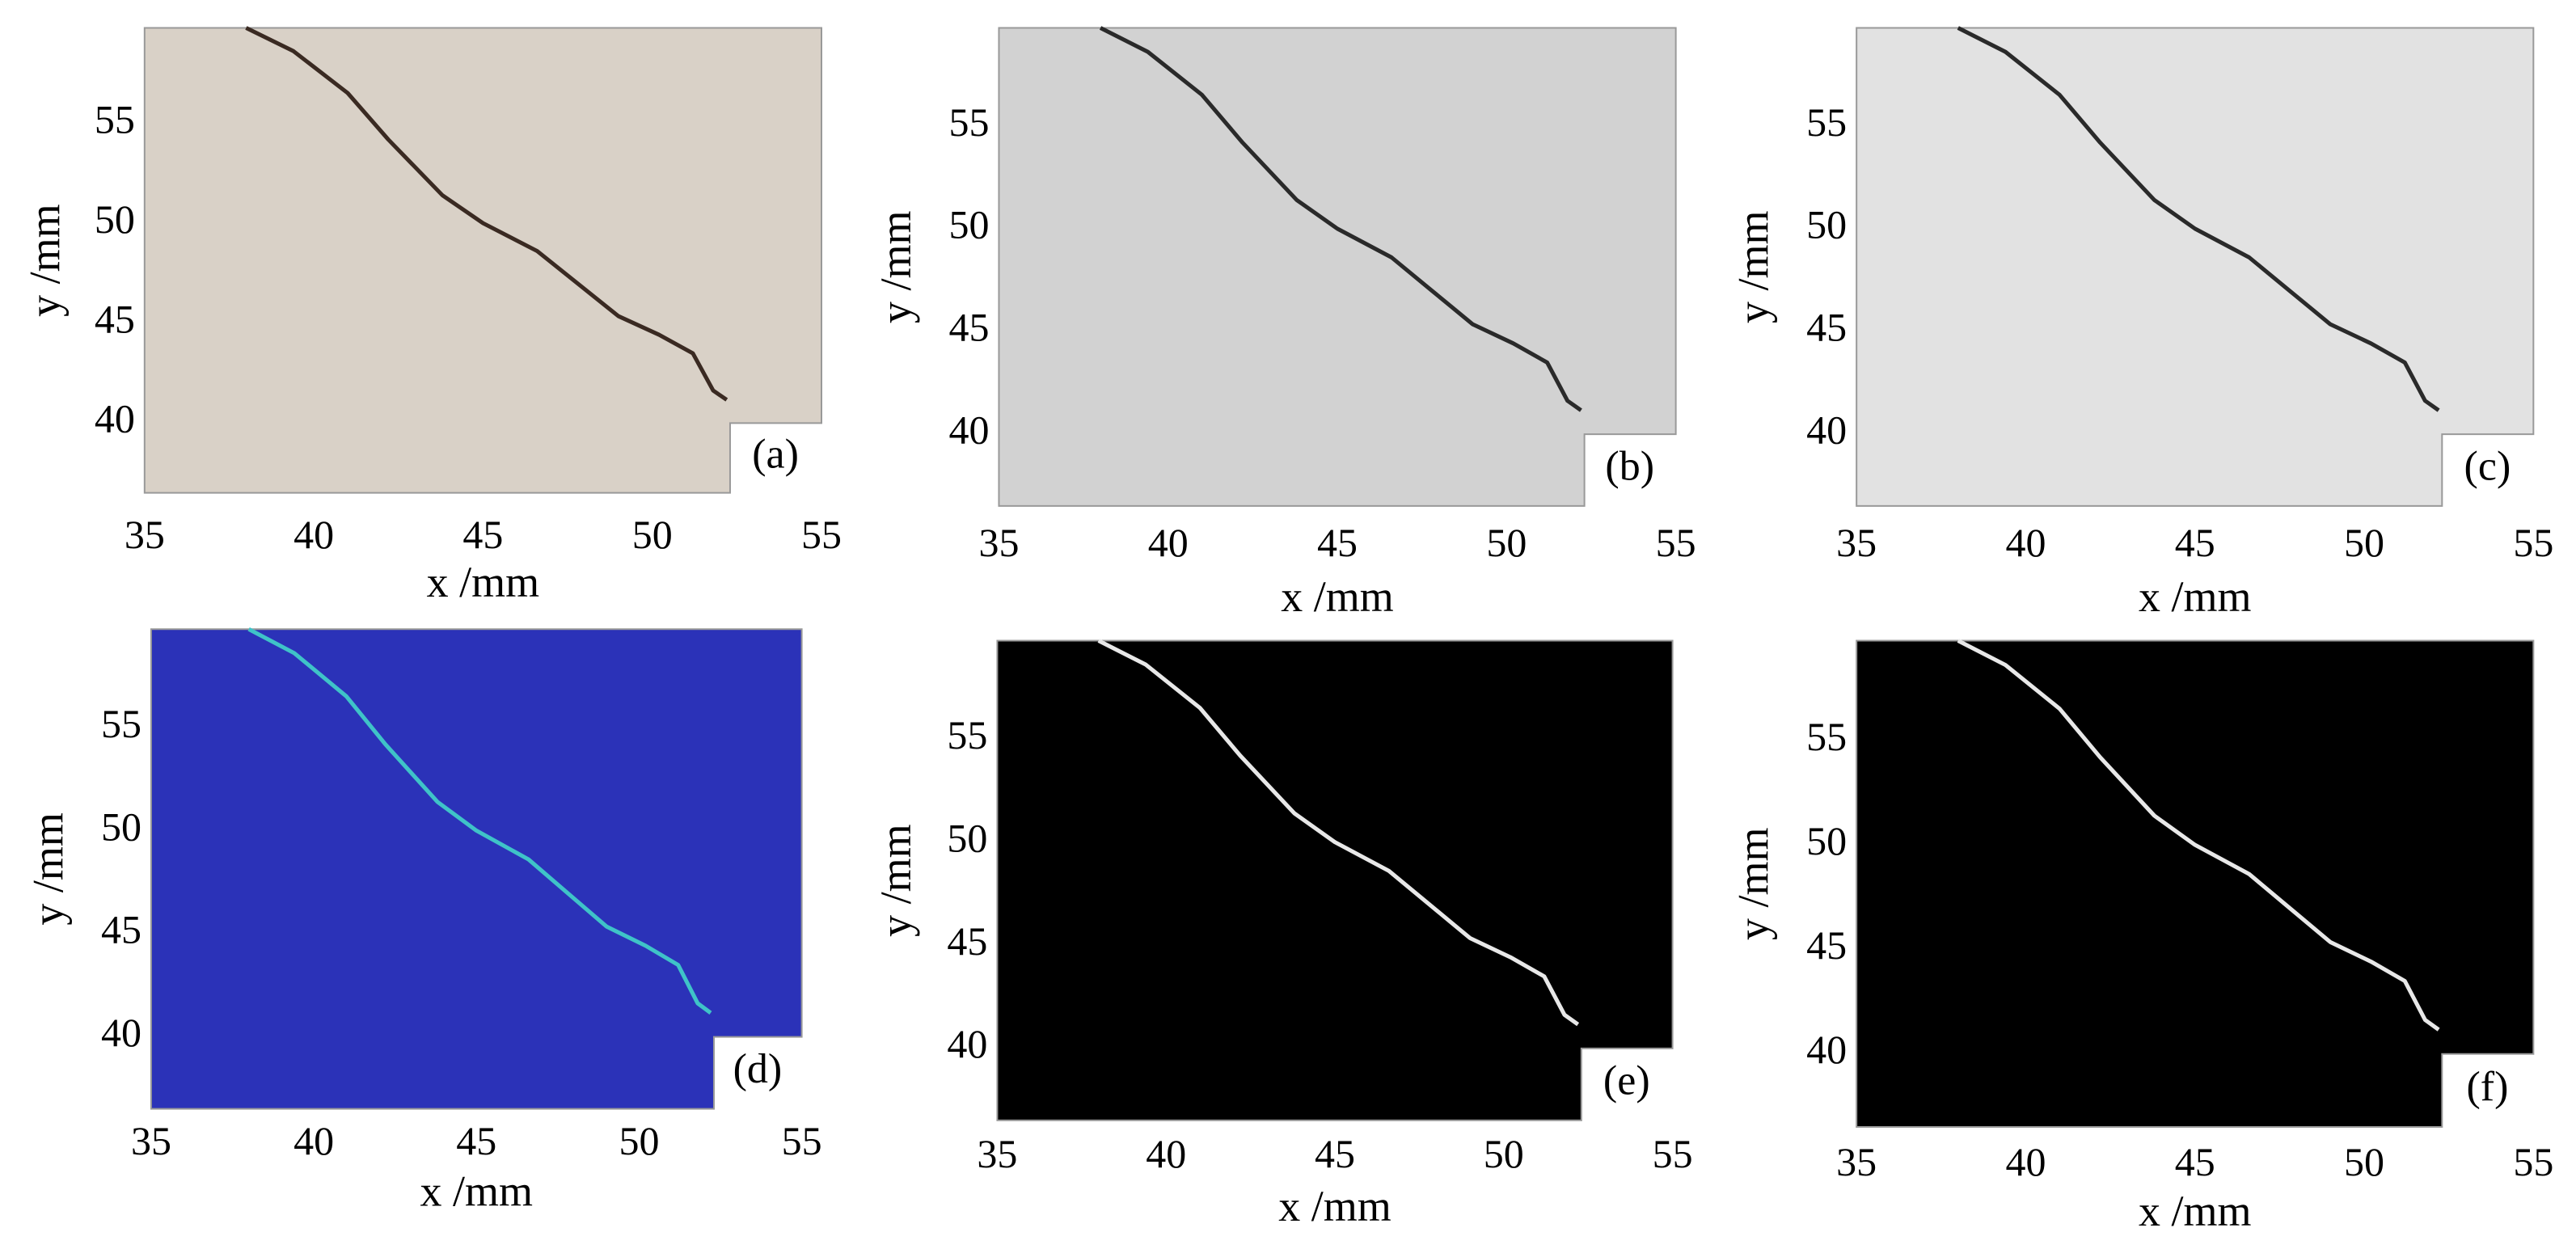  What do you see at coordinates (1629, 466) in the screenshot?
I see `panel-label: (b)` at bounding box center [1629, 466].